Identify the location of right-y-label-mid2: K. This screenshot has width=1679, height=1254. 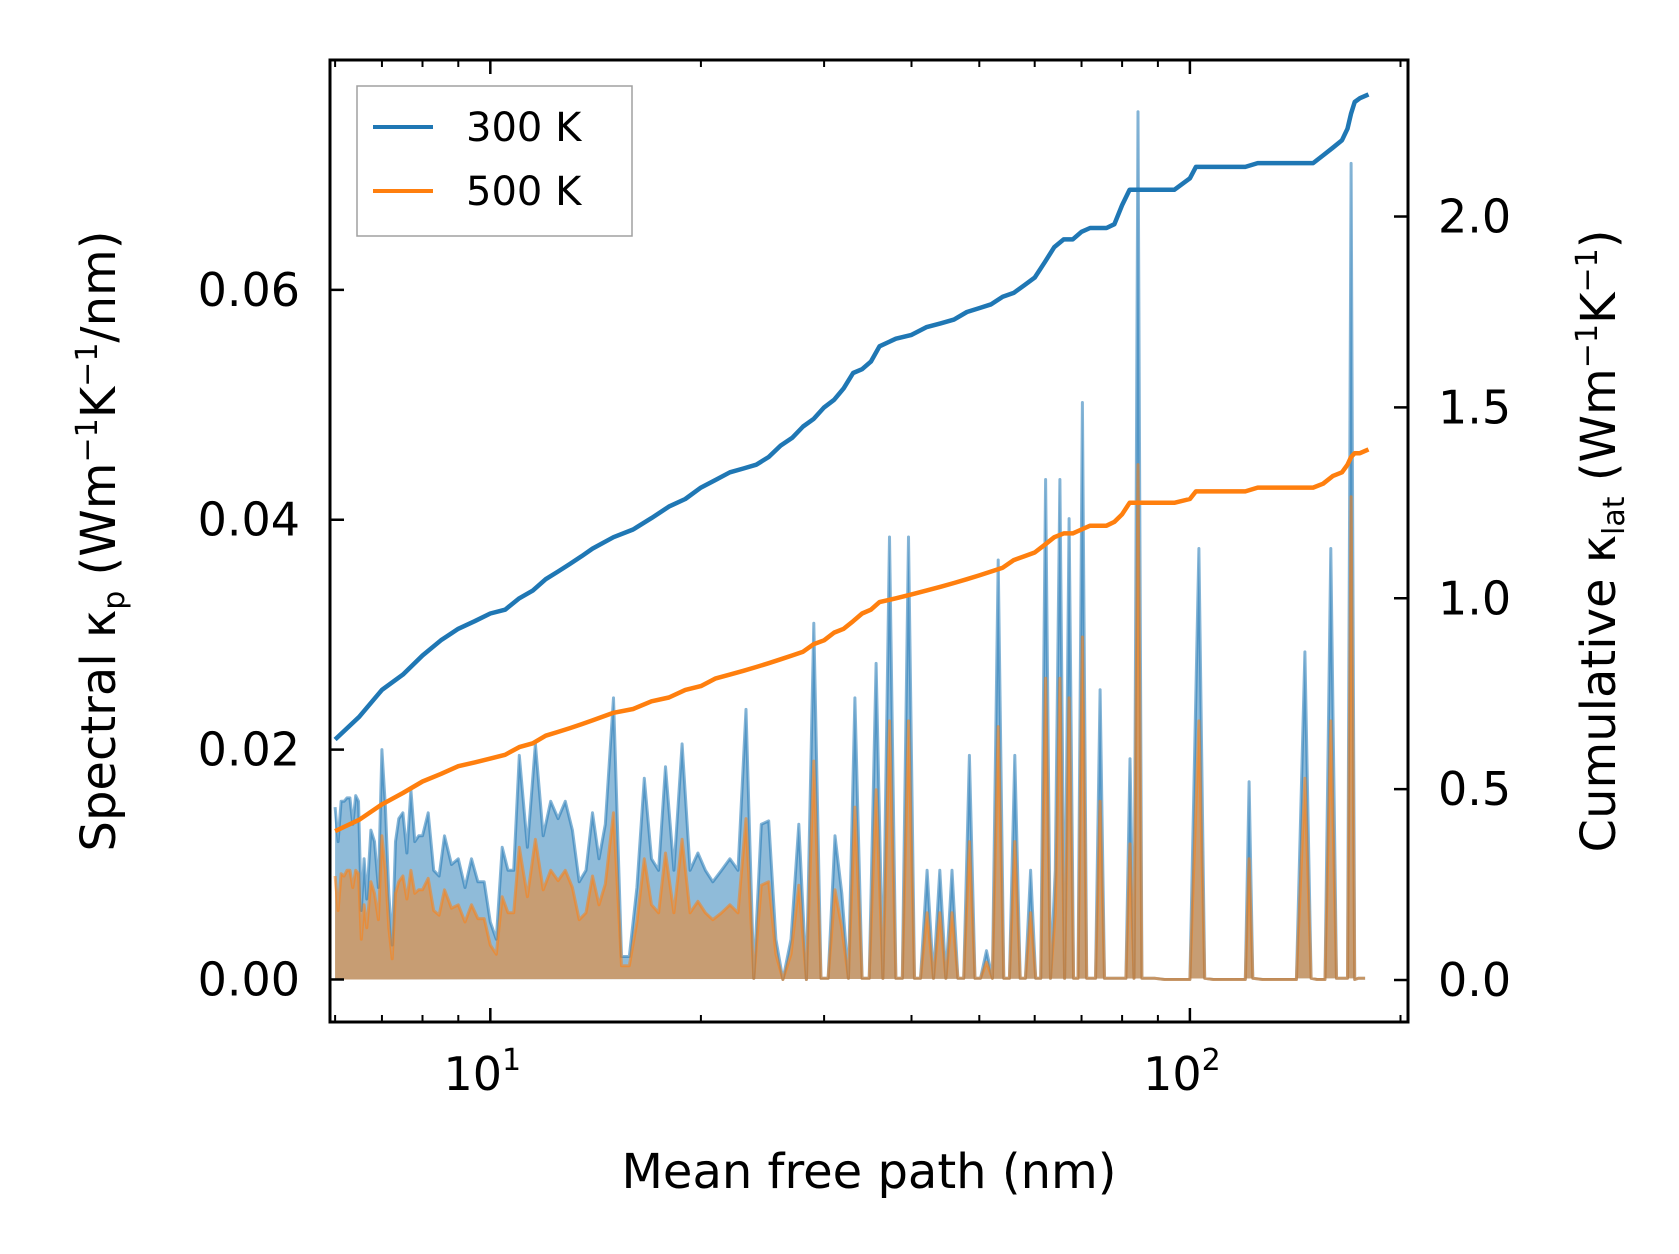
(1599, 307).